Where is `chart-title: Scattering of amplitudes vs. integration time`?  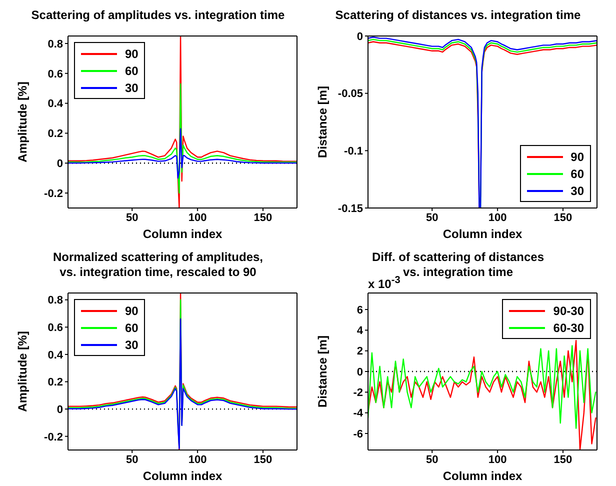
chart-title: Scattering of amplitudes vs. integration time is located at coordinates (158, 16).